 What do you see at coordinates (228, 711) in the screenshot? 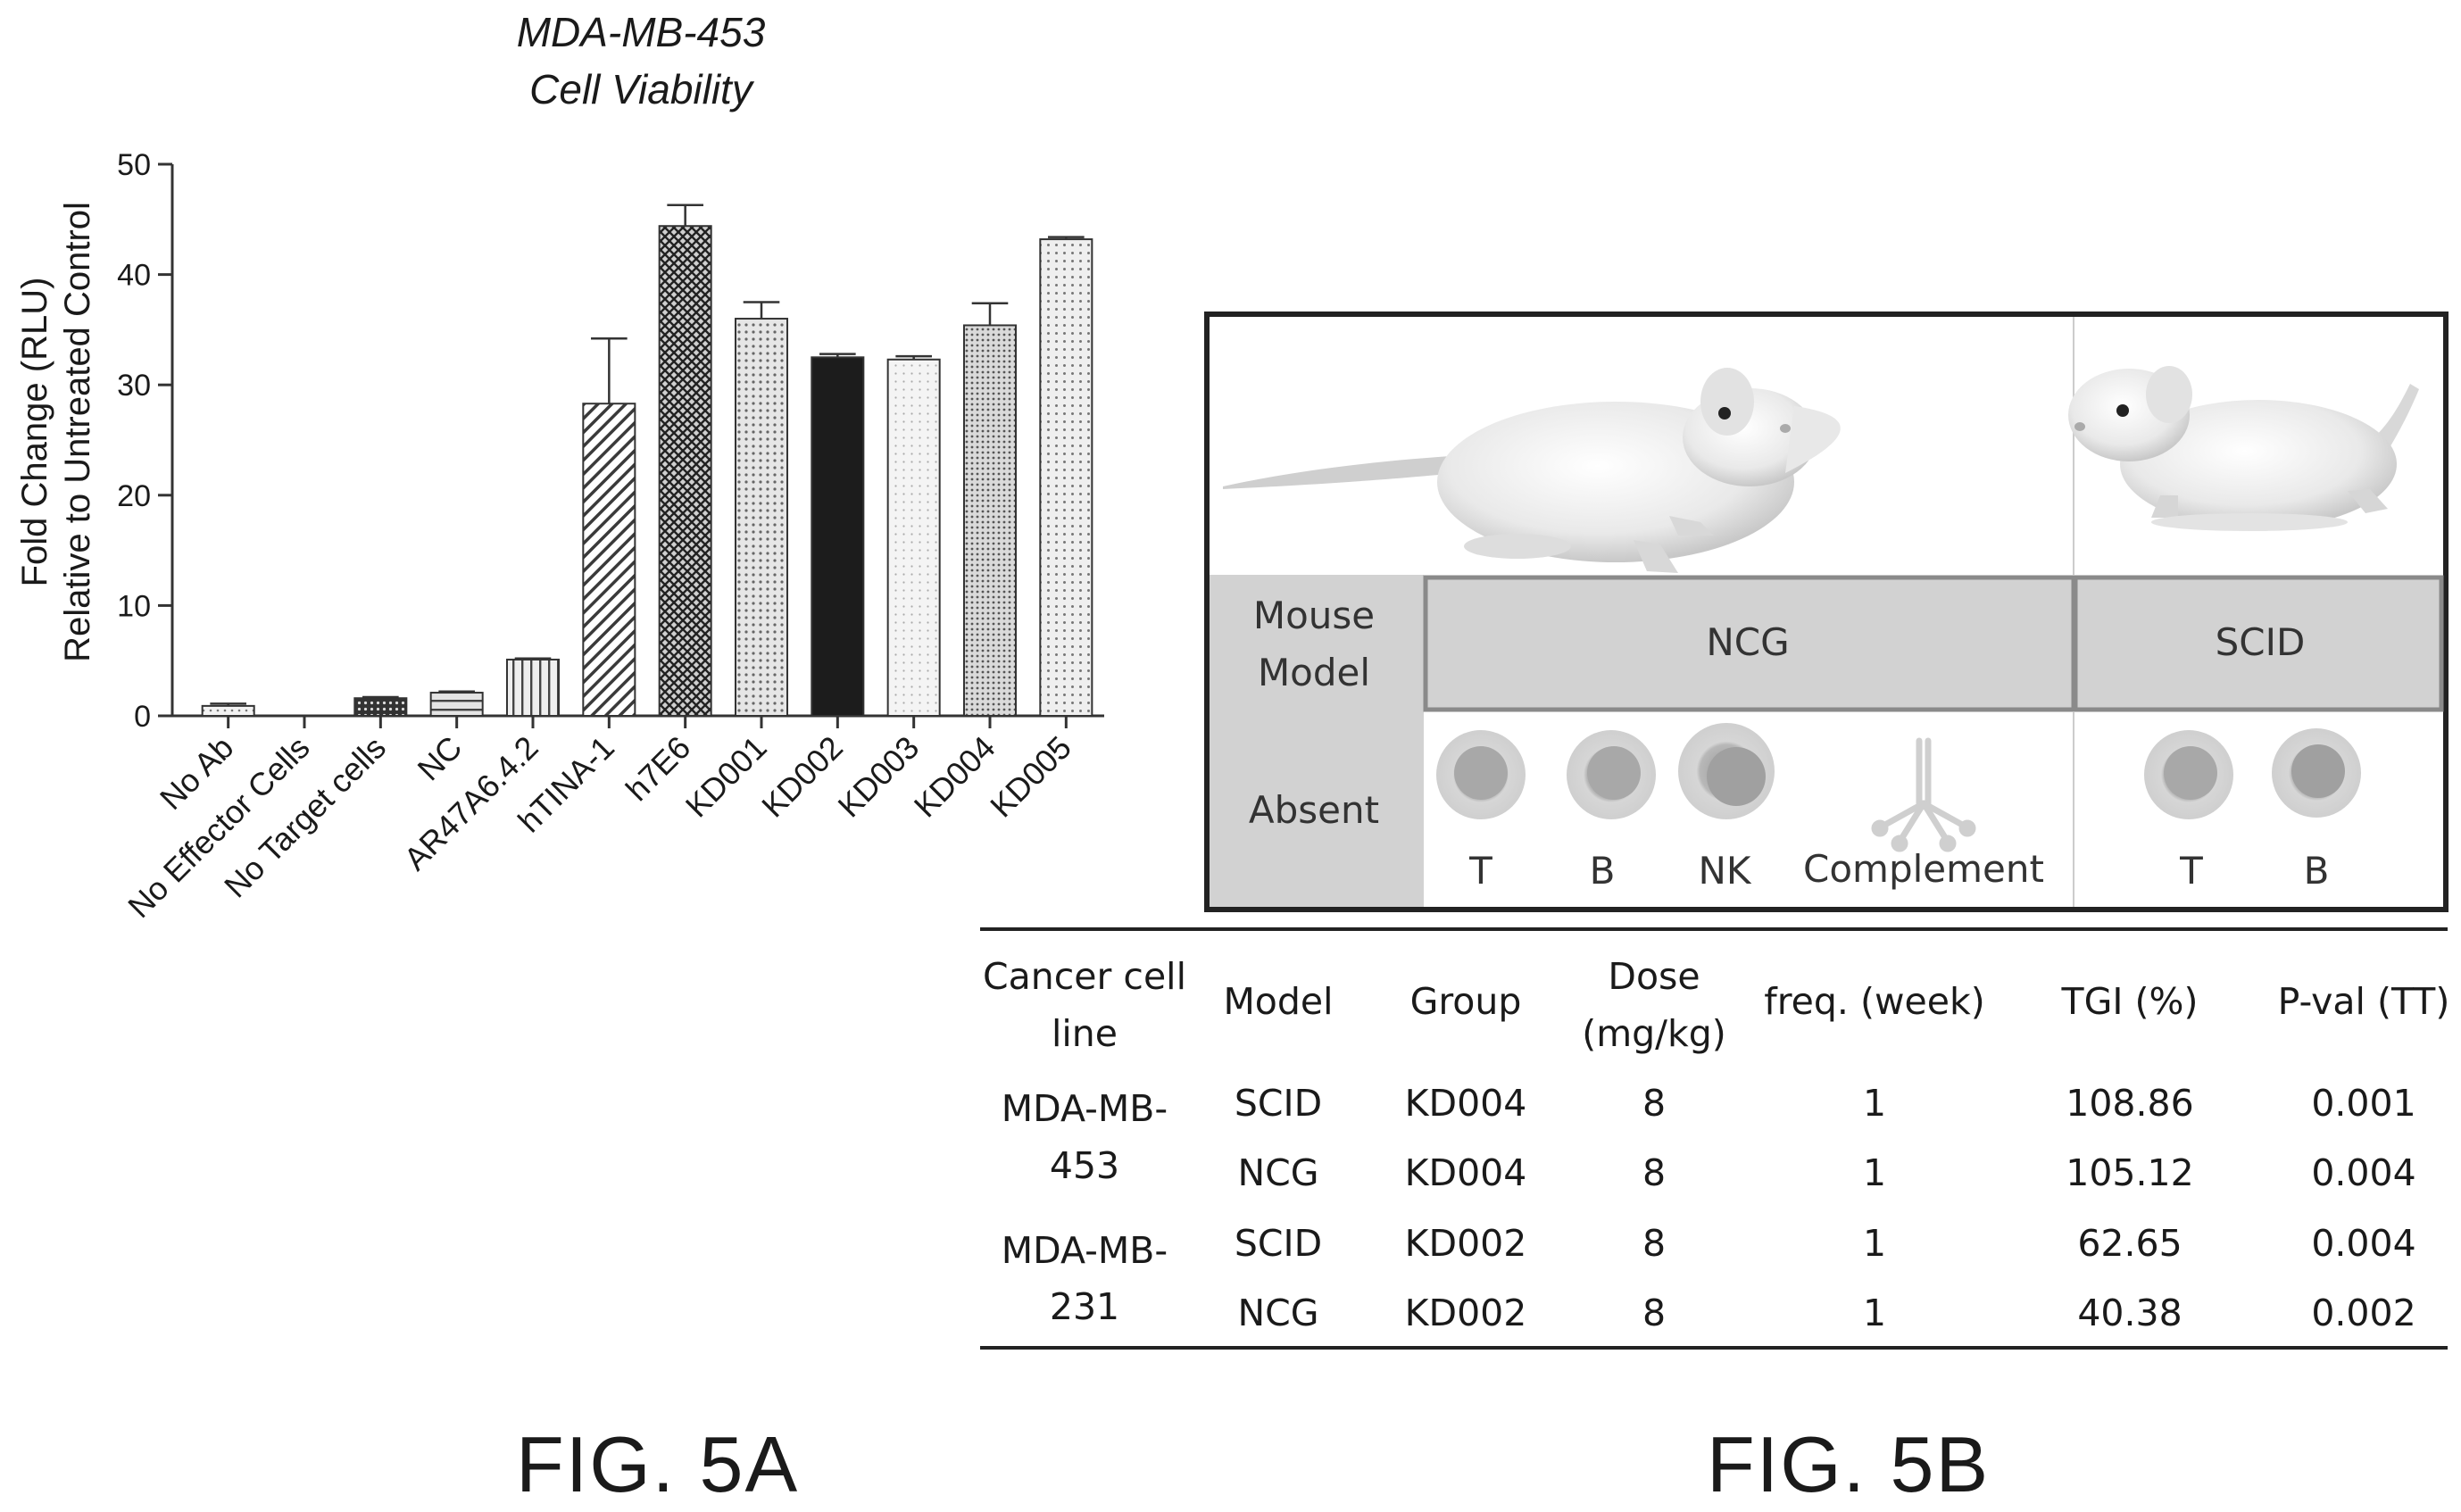
I see `bar-no-ab` at bounding box center [228, 711].